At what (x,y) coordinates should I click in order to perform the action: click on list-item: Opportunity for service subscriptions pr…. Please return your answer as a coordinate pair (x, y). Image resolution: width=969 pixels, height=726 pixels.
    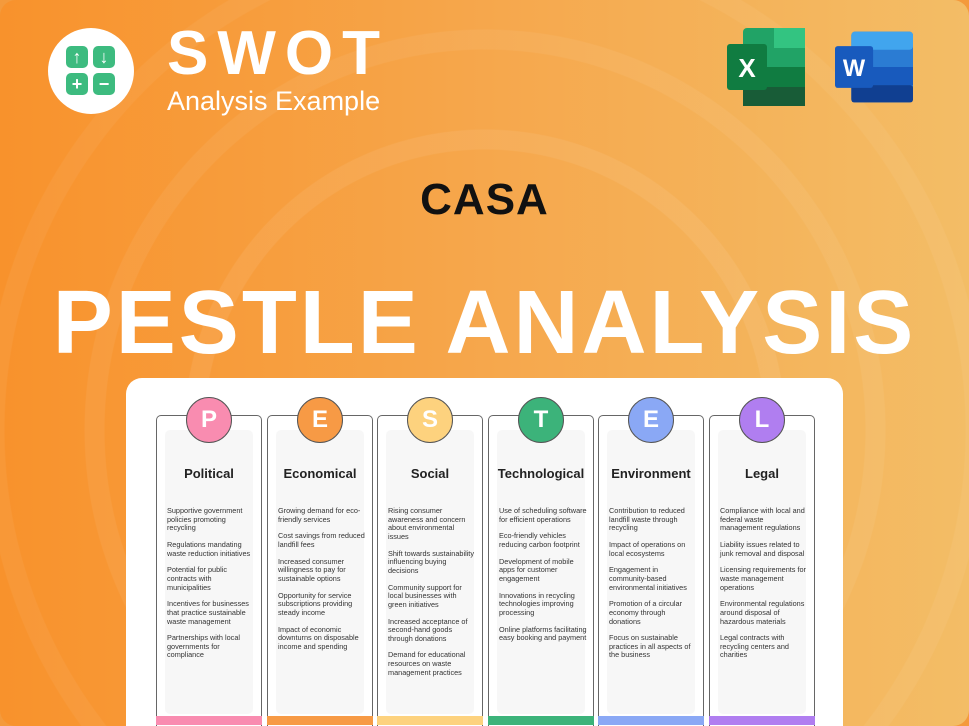
    Looking at the image, I should click on (315, 603).